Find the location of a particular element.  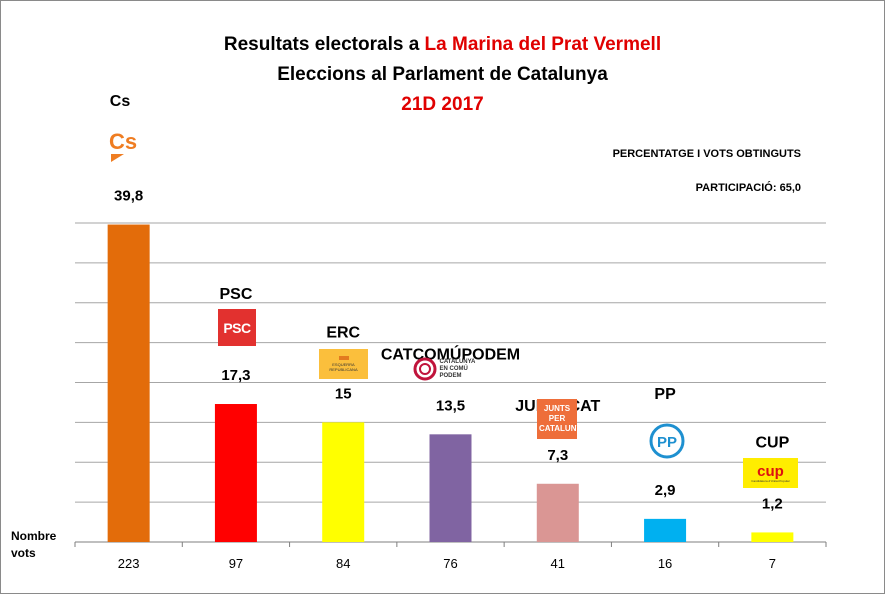

votes-axis-label: Nombre vots is located at coordinates (34, 544).